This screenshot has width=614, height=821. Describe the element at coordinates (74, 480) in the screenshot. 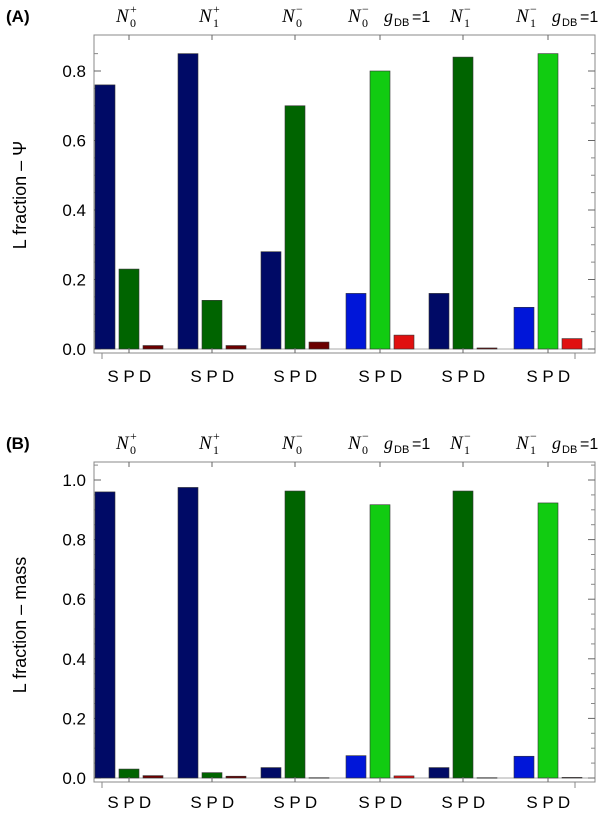

I see `y-tick-label: 1.0` at that location.